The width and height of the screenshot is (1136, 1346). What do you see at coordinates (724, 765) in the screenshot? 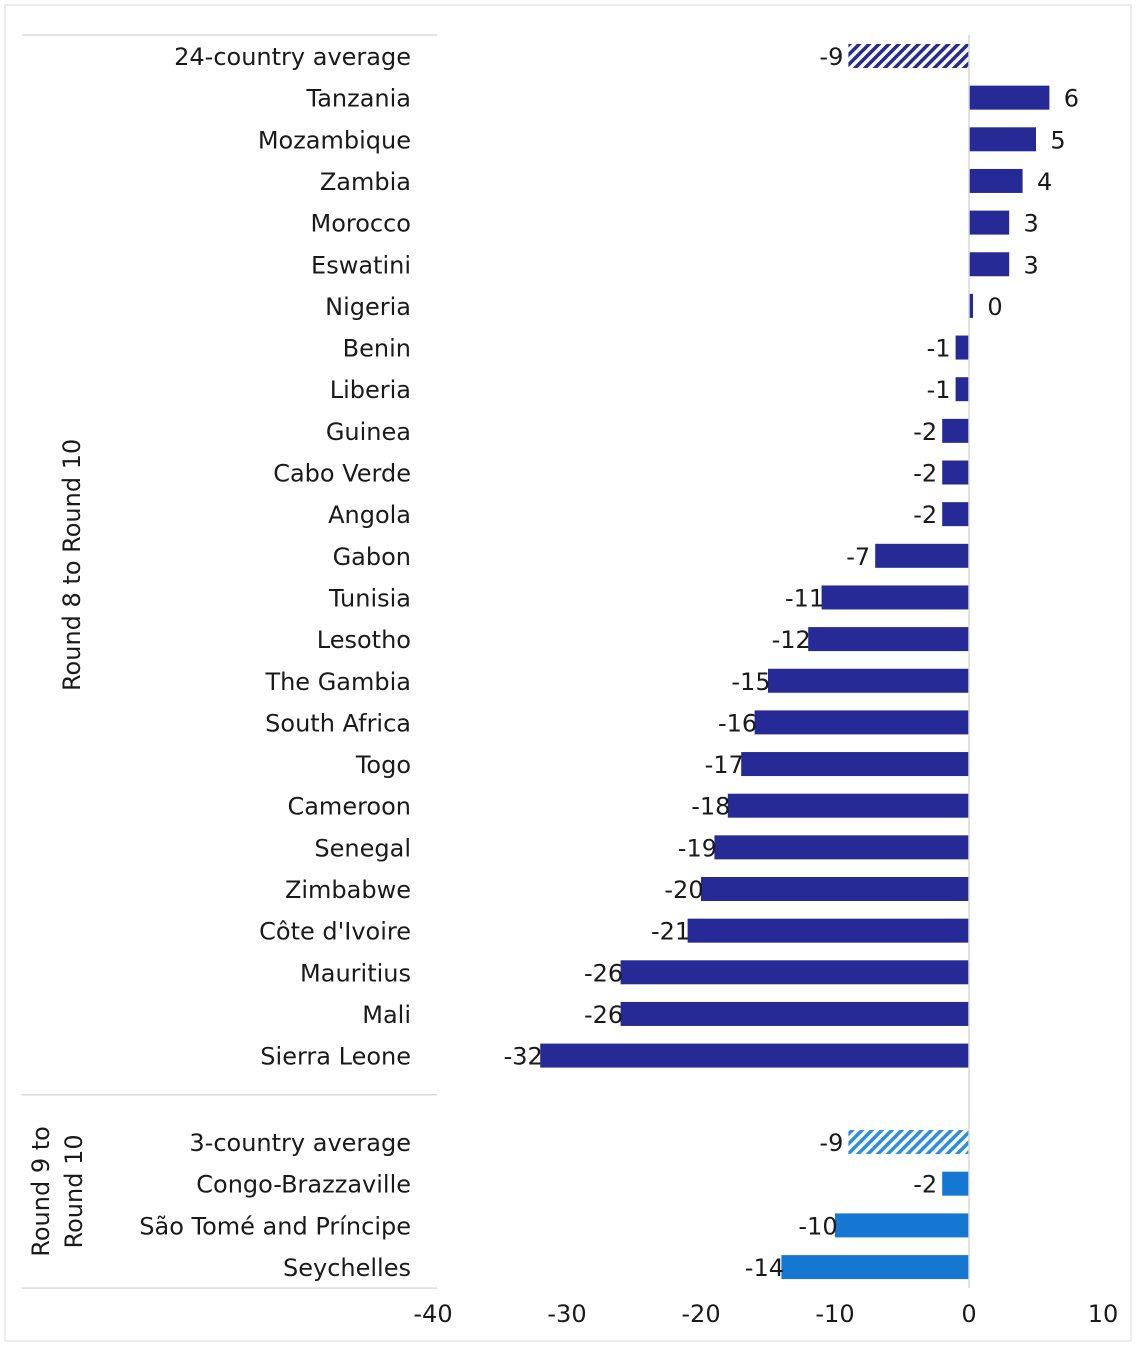
I see `value-label-togo: -17` at bounding box center [724, 765].